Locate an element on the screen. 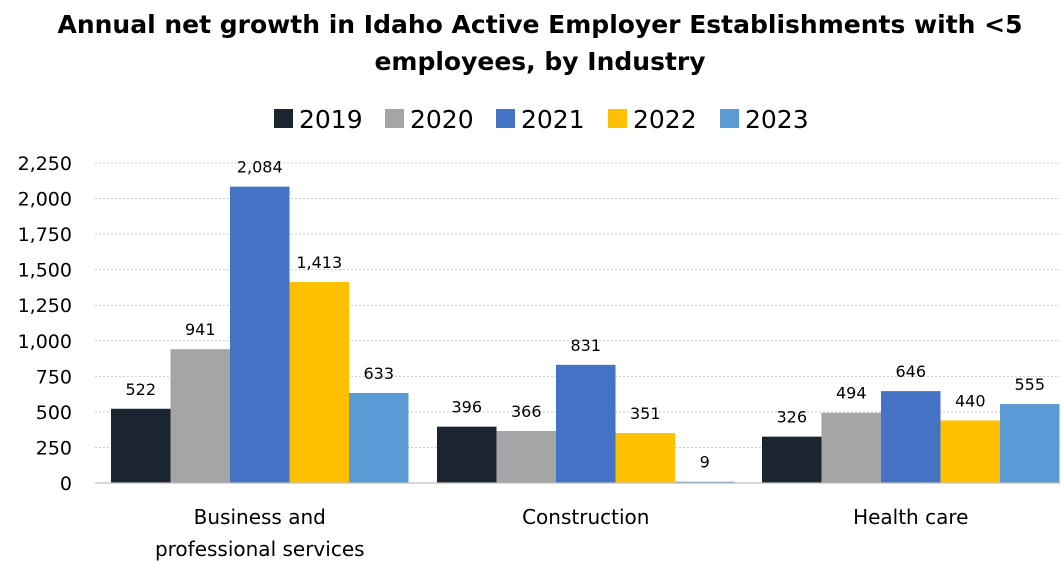  data-label-2020-2: 494 is located at coordinates (851, 393).